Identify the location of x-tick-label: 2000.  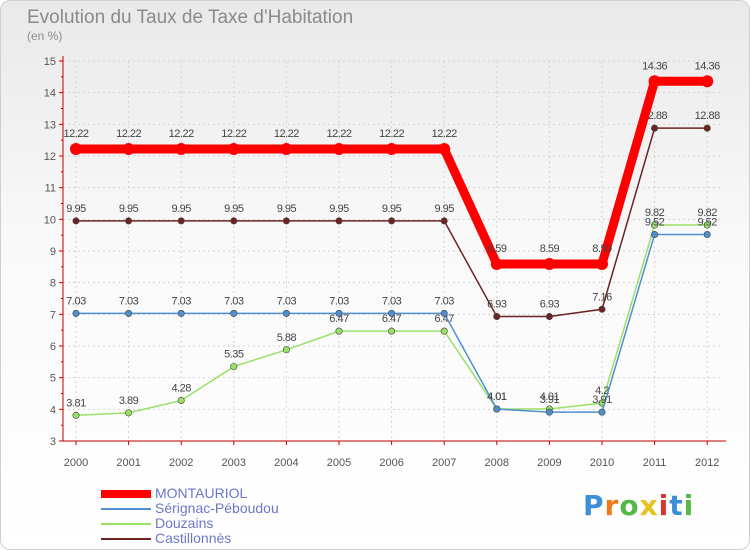
(76, 463).